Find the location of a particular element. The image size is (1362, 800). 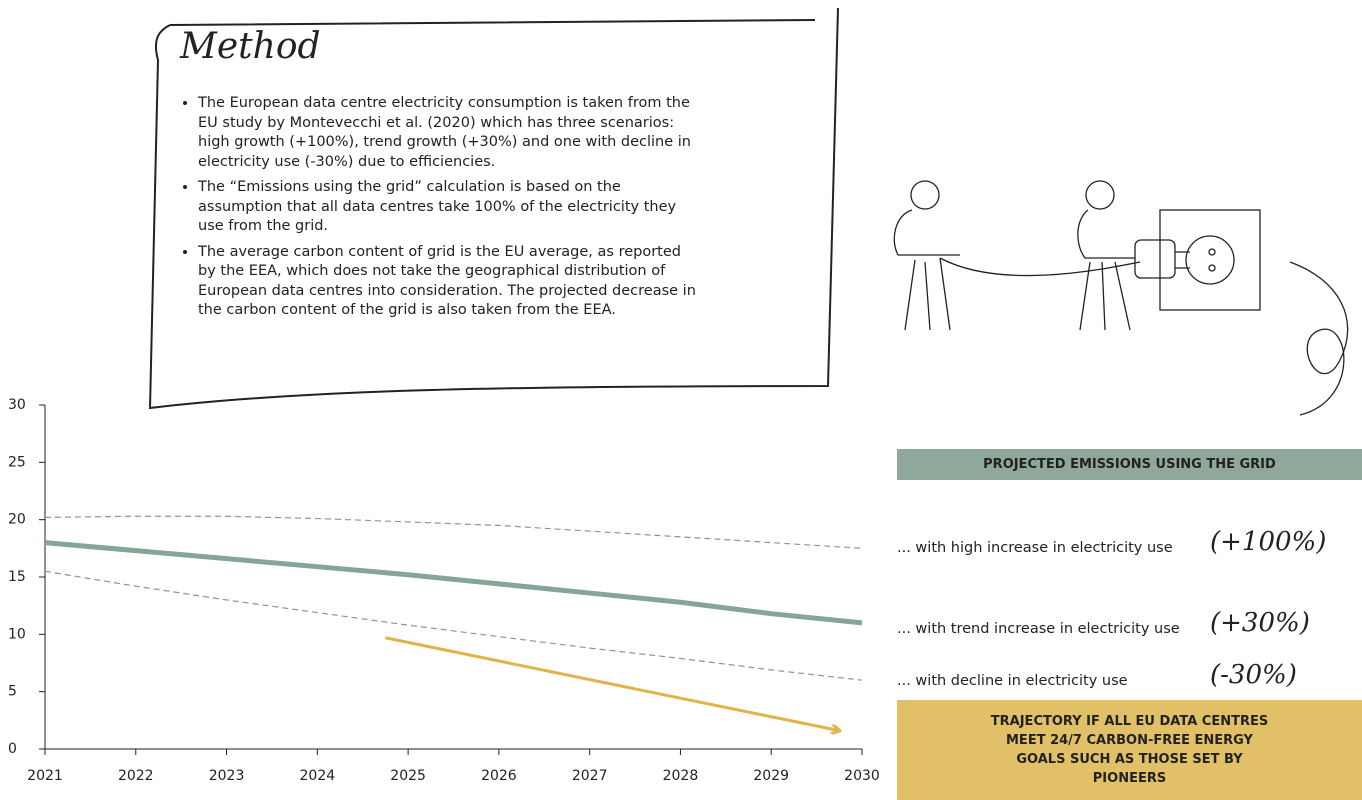

x-tick-label: 2026 is located at coordinates (499, 776).